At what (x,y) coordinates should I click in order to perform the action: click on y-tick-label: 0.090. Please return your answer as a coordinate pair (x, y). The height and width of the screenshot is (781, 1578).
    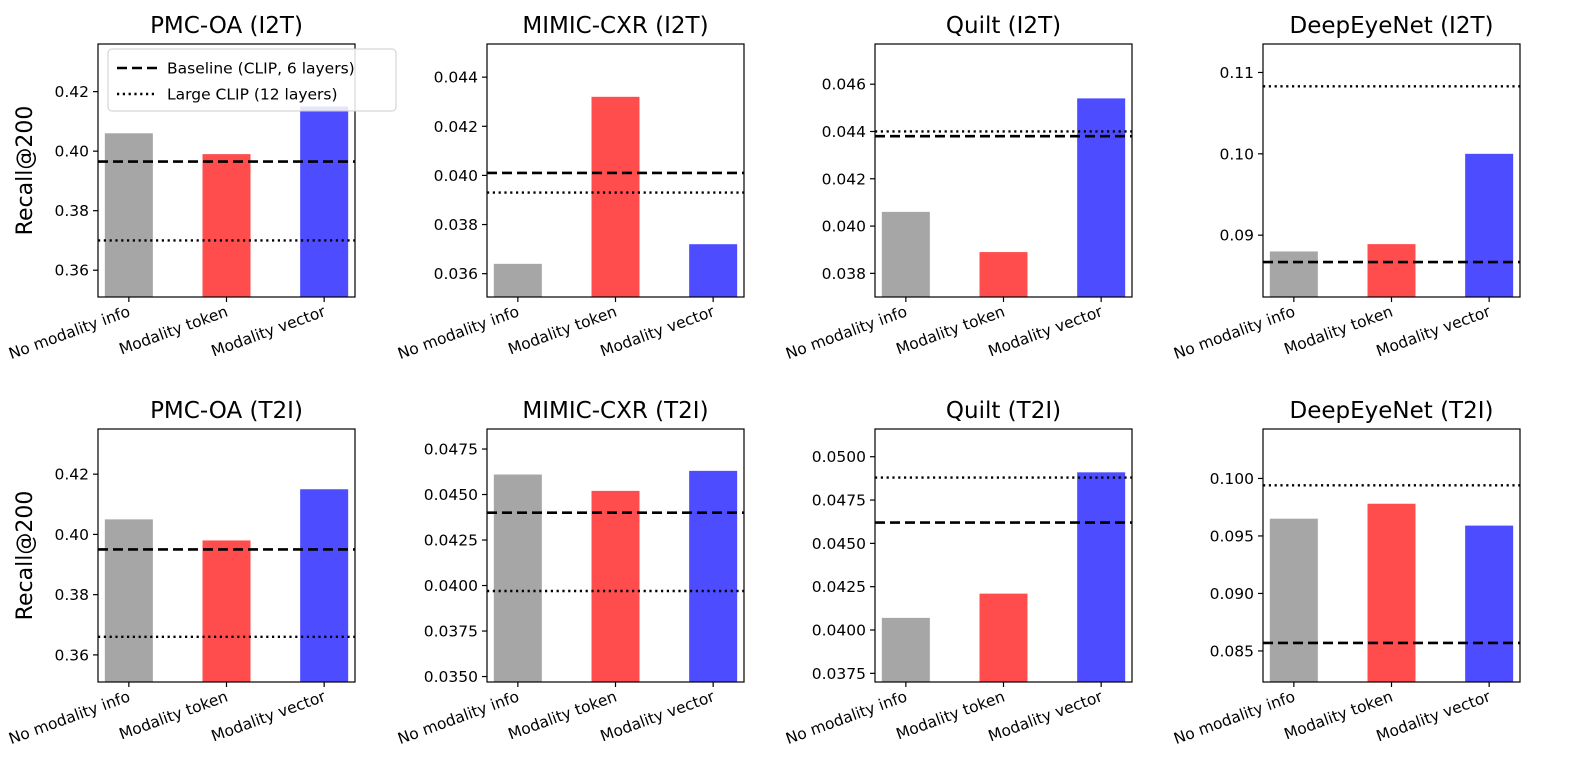
    Looking at the image, I should click on (1232, 594).